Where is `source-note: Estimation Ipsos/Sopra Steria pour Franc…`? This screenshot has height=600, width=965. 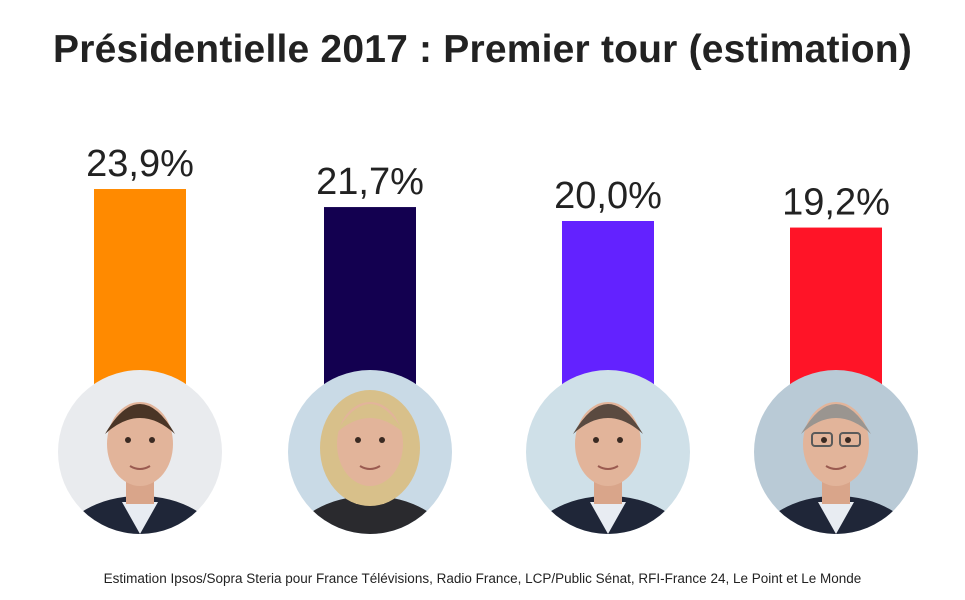 source-note: Estimation Ipsos/Sopra Steria pour Franc… is located at coordinates (482, 578).